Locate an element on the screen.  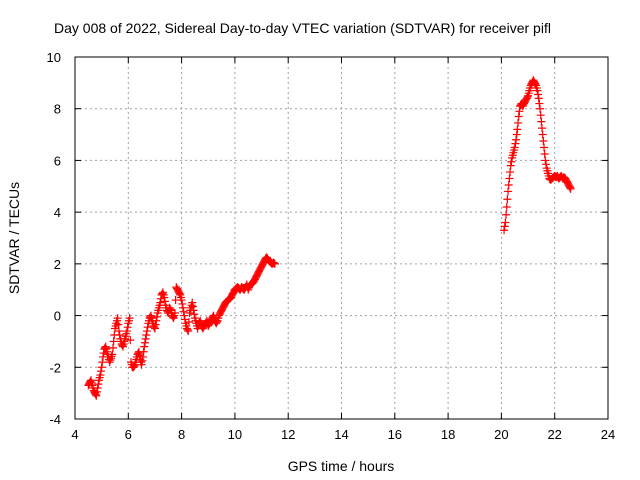
x-tick-label: 22 is located at coordinates (554, 434).